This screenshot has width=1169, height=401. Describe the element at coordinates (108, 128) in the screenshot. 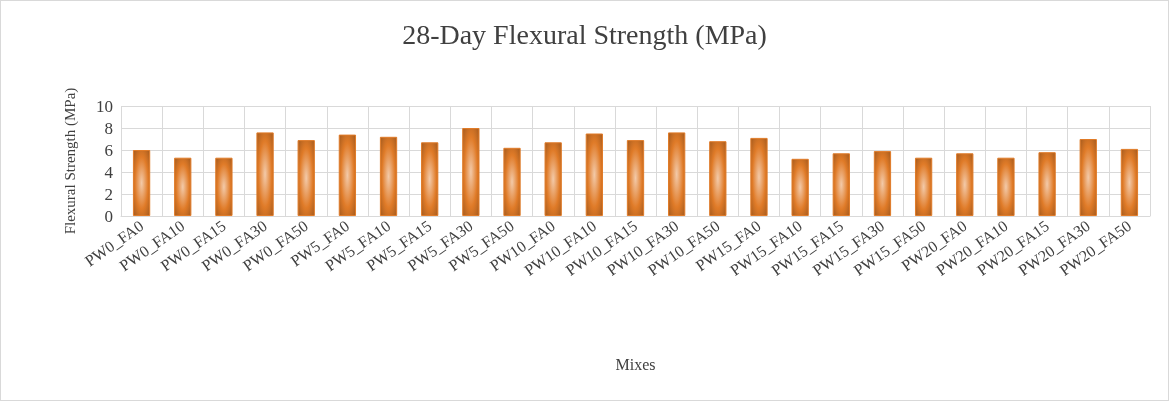

I see `y-tick-label: 8` at that location.